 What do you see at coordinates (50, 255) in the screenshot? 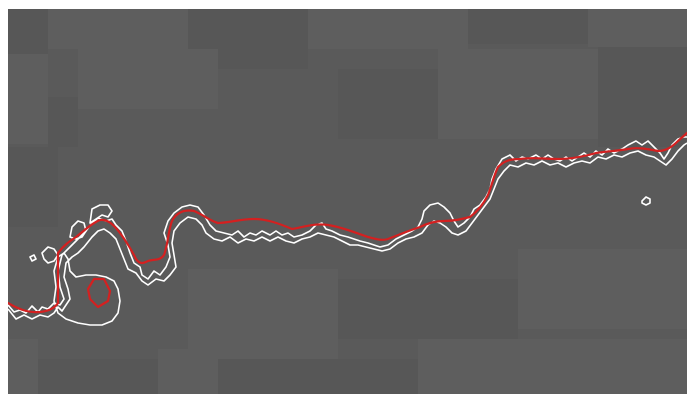
I see `contour-small-blob-left` at bounding box center [50, 255].